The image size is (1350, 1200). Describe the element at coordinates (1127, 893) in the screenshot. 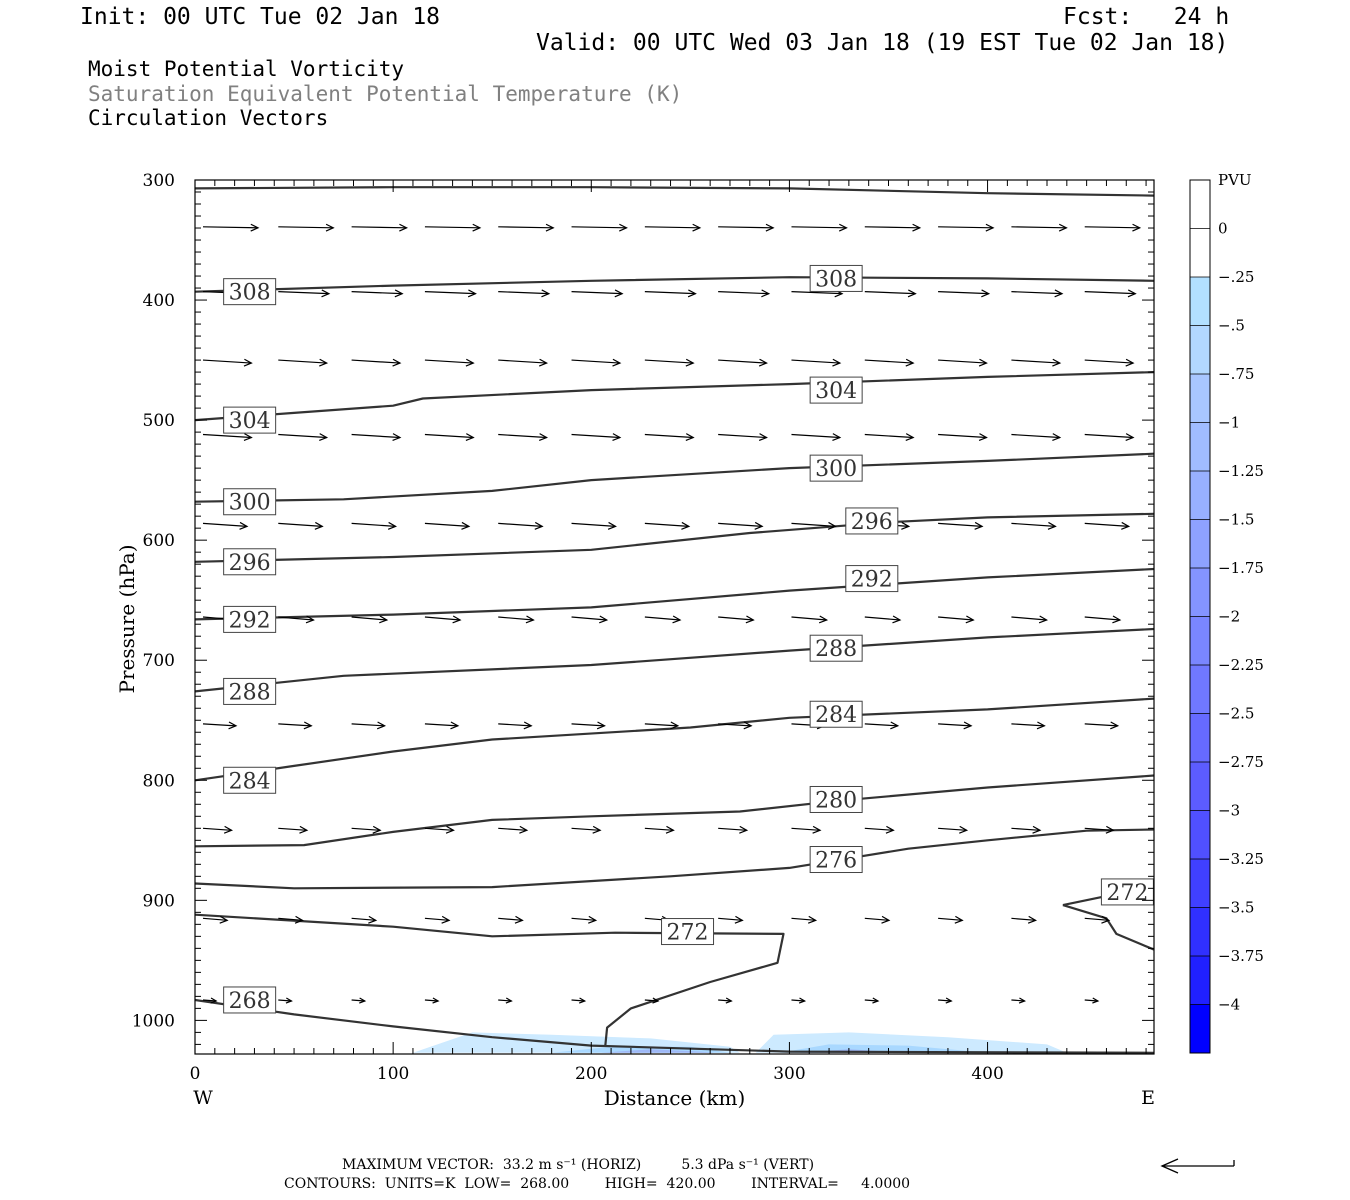

I see `contour-label: 272` at that location.